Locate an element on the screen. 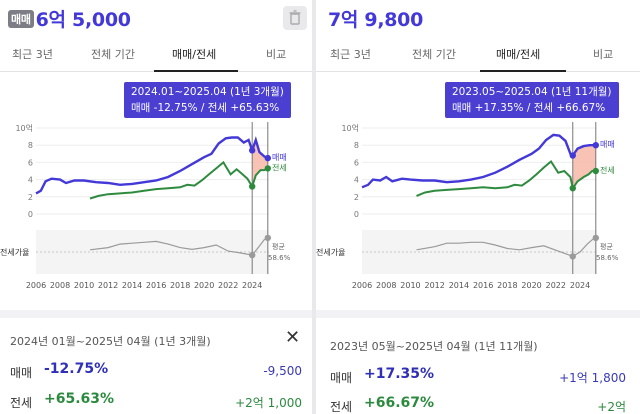 This screenshot has height=414, width=640. jeonse-change-pct: +65.63% is located at coordinates (79, 399).